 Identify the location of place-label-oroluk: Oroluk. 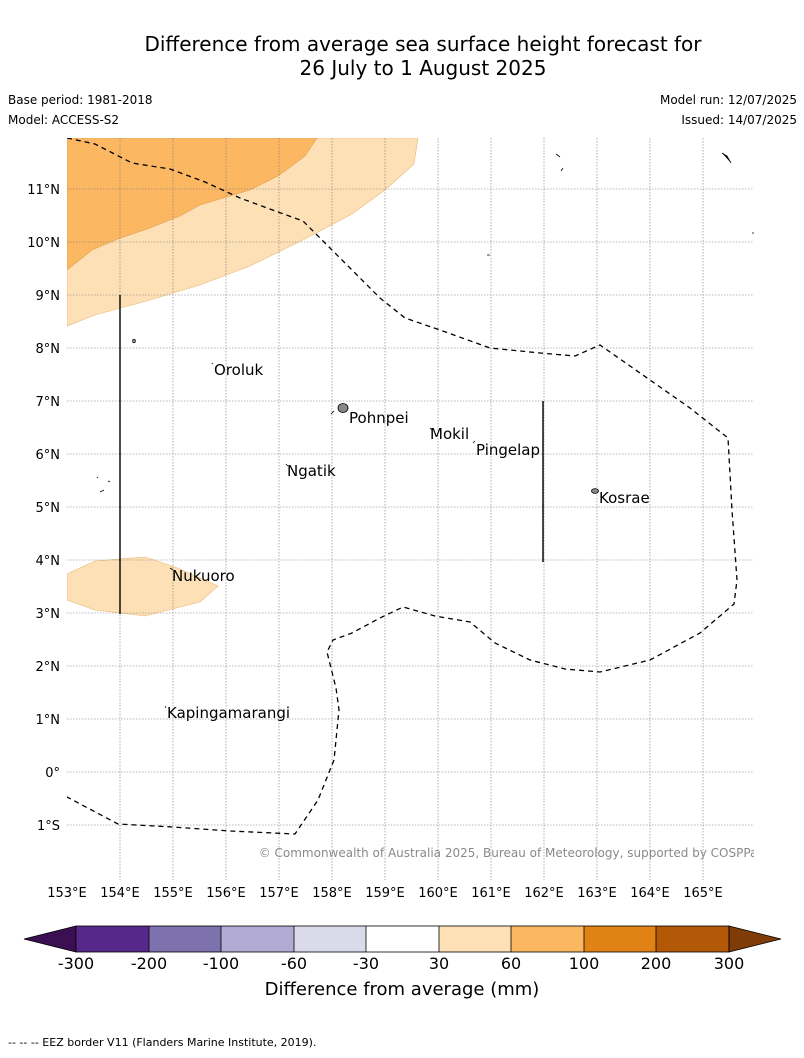
(238, 370).